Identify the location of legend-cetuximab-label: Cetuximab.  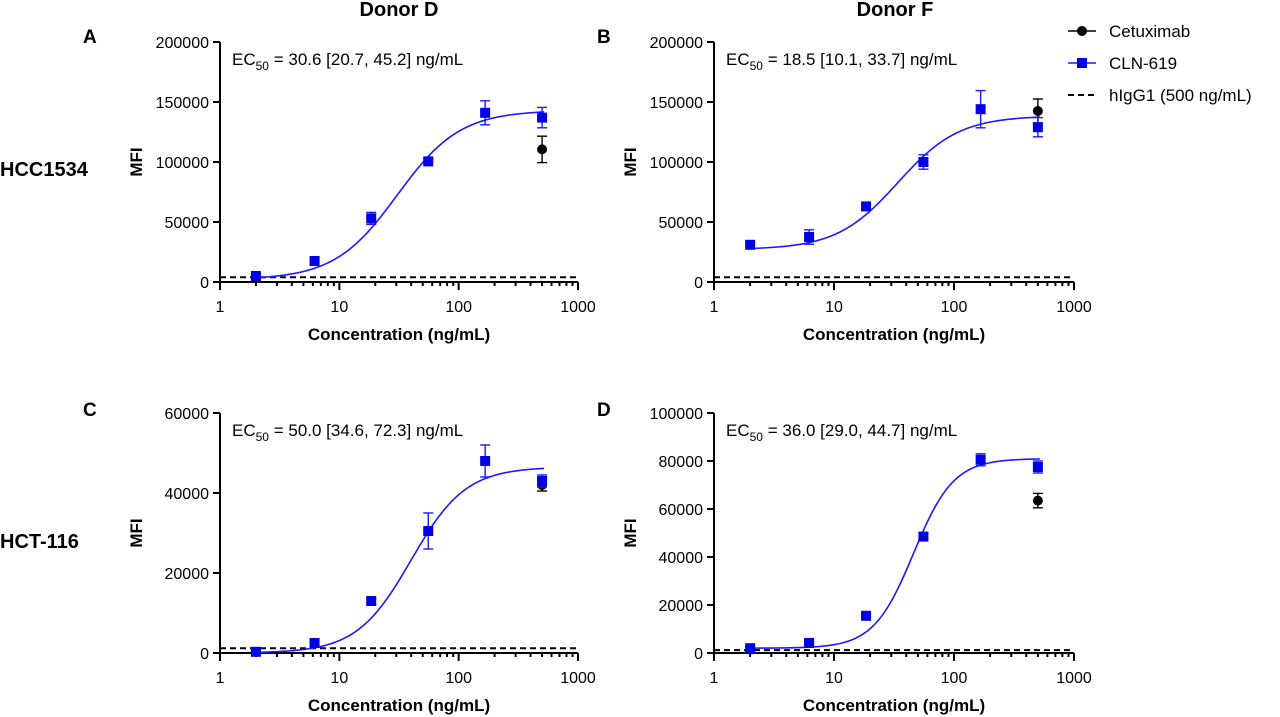
(1149, 31).